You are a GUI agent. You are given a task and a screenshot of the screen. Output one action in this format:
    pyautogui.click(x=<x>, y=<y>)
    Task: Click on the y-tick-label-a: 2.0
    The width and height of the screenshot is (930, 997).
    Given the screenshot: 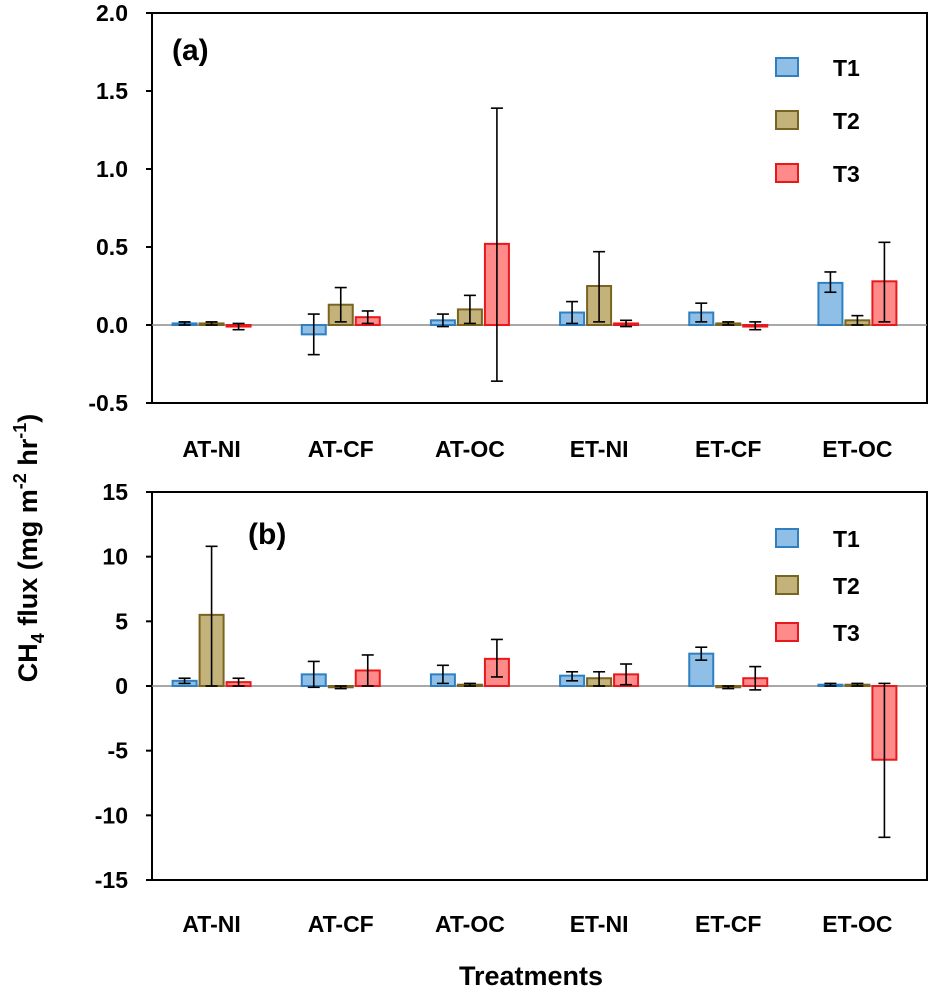 What is the action you would take?
    pyautogui.click(x=112, y=13)
    